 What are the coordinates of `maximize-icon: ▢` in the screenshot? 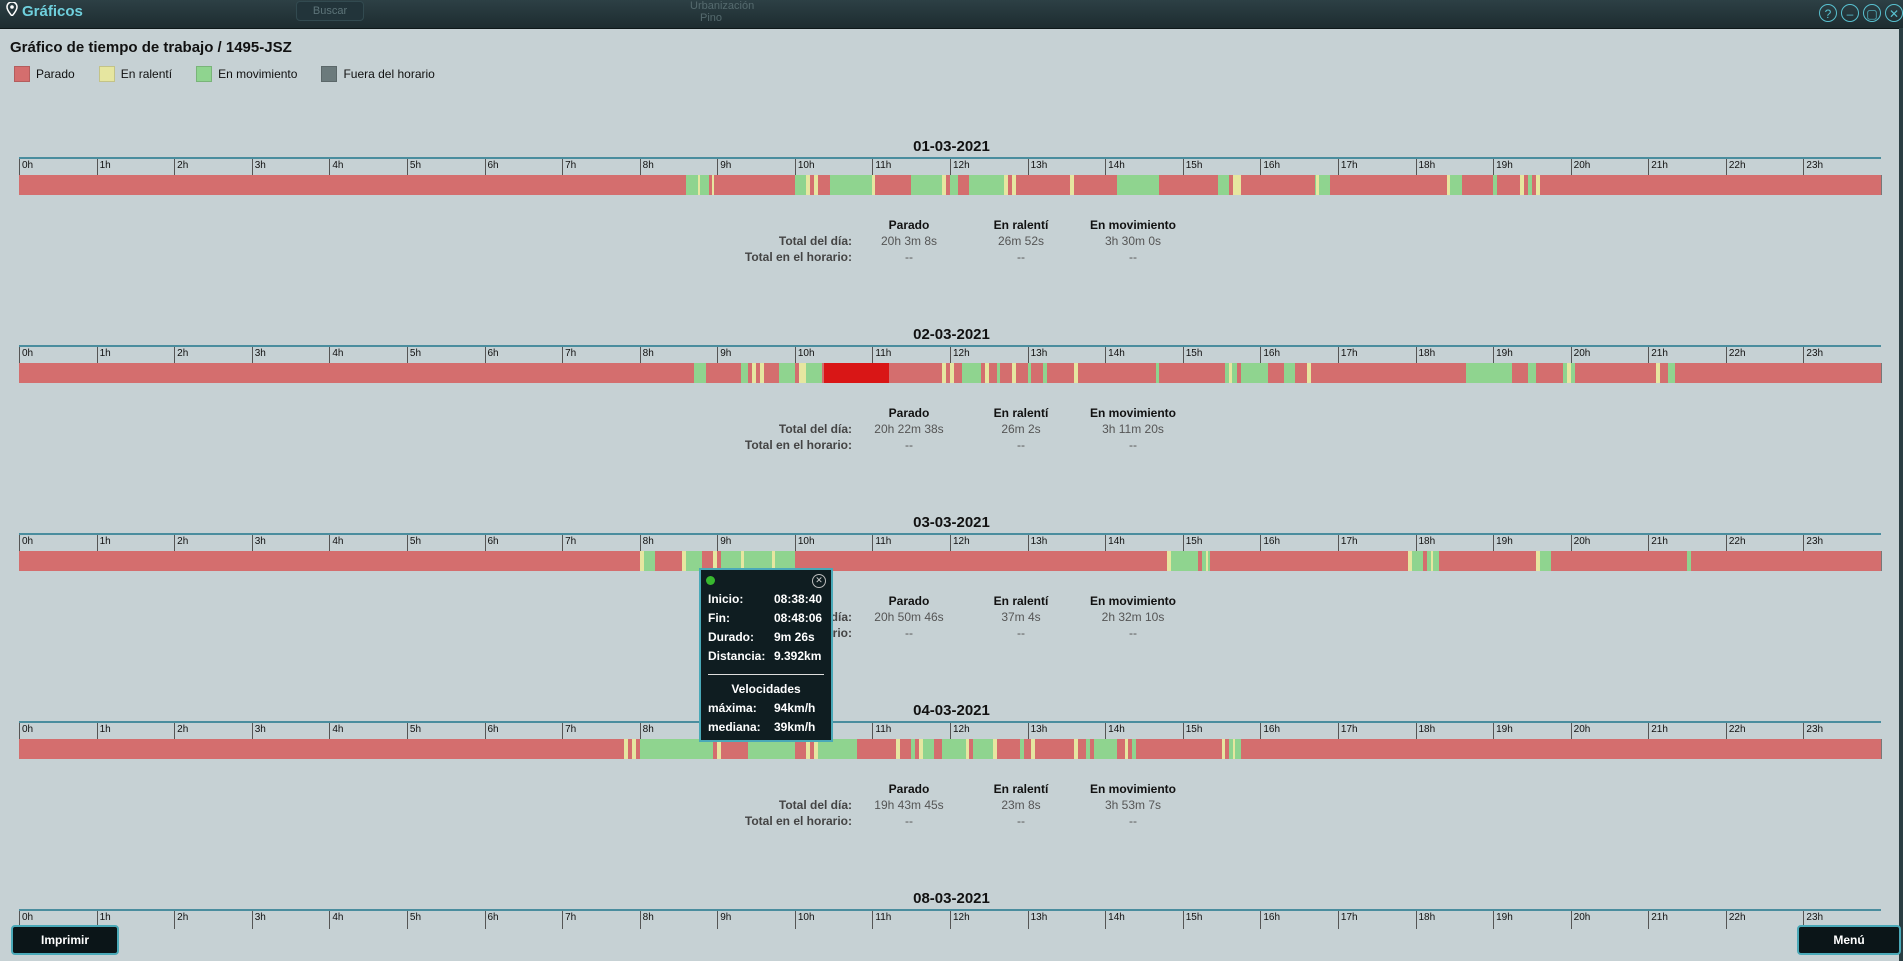 It's located at (1872, 13).